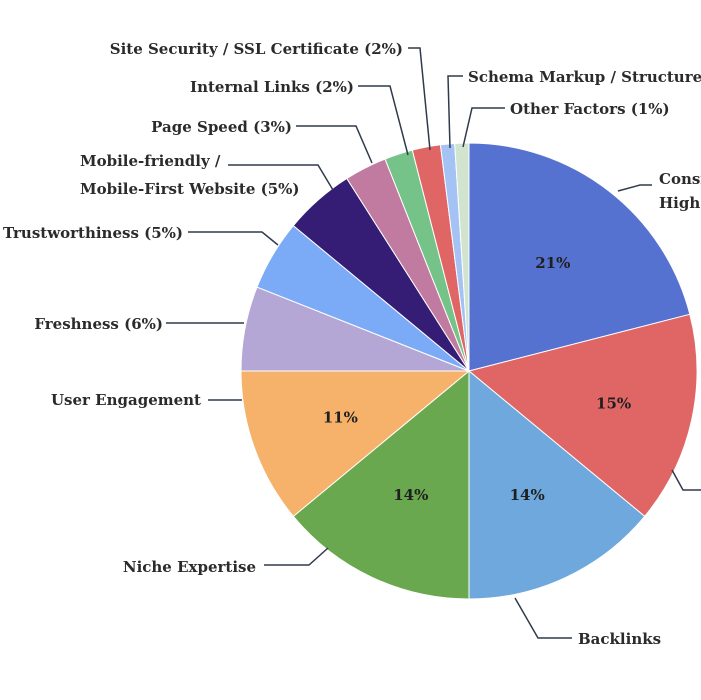 The image size is (701, 700). Describe the element at coordinates (680, 203) in the screenshot. I see `category-label-line: High-` at that location.